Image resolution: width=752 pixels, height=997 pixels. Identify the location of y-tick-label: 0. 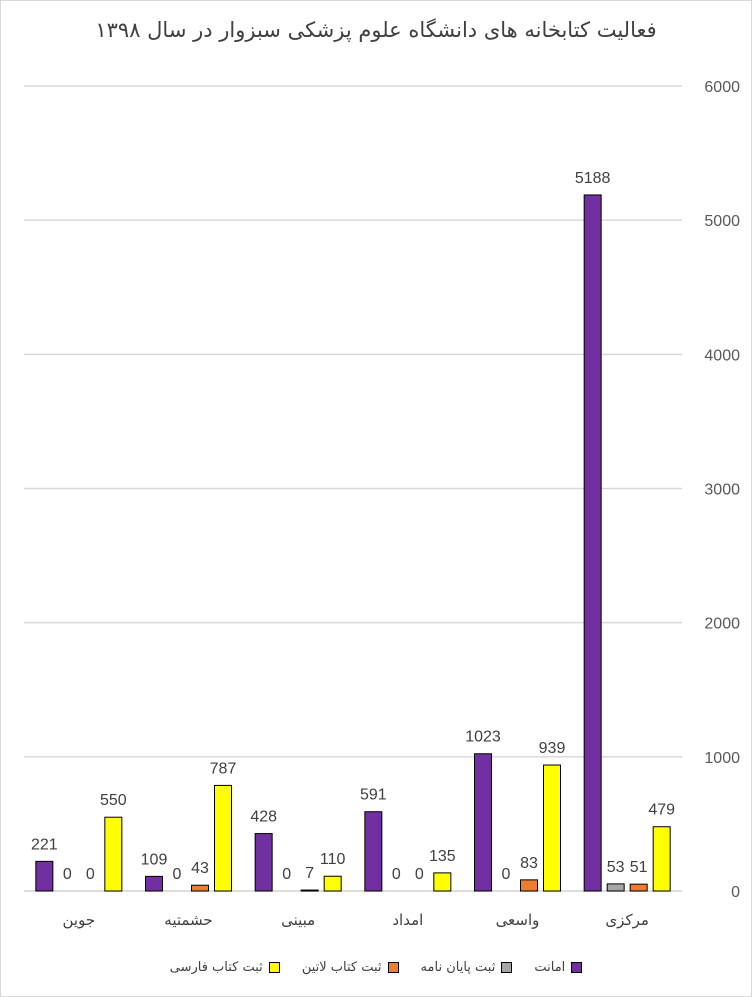
(735, 892).